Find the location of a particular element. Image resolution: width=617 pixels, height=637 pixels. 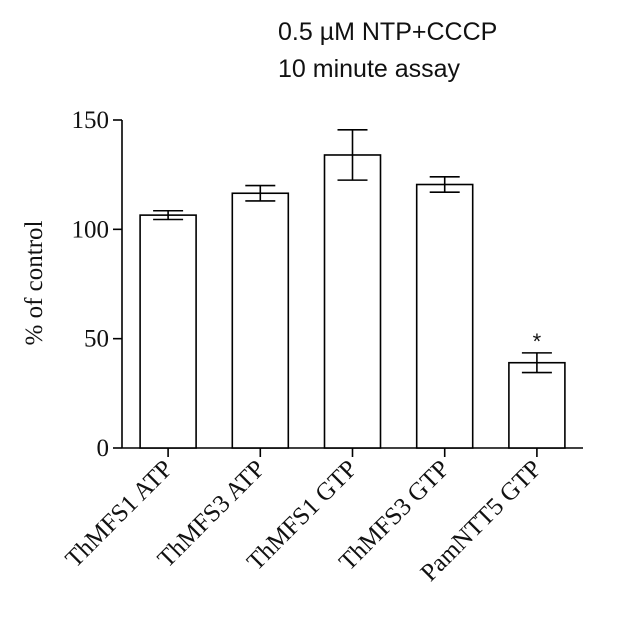

y-axis-ticks: 0 50 100 150 is located at coordinates (97, 284).